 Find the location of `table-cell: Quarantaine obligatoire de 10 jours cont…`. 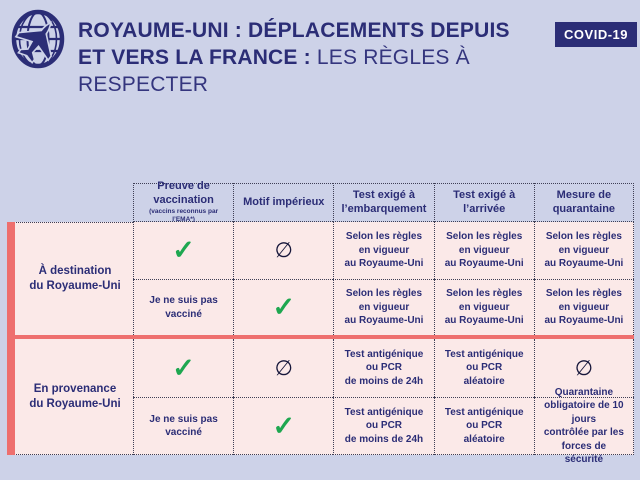

table-cell: Quarantaine obligatoire de 10 jours cont… is located at coordinates (583, 426).